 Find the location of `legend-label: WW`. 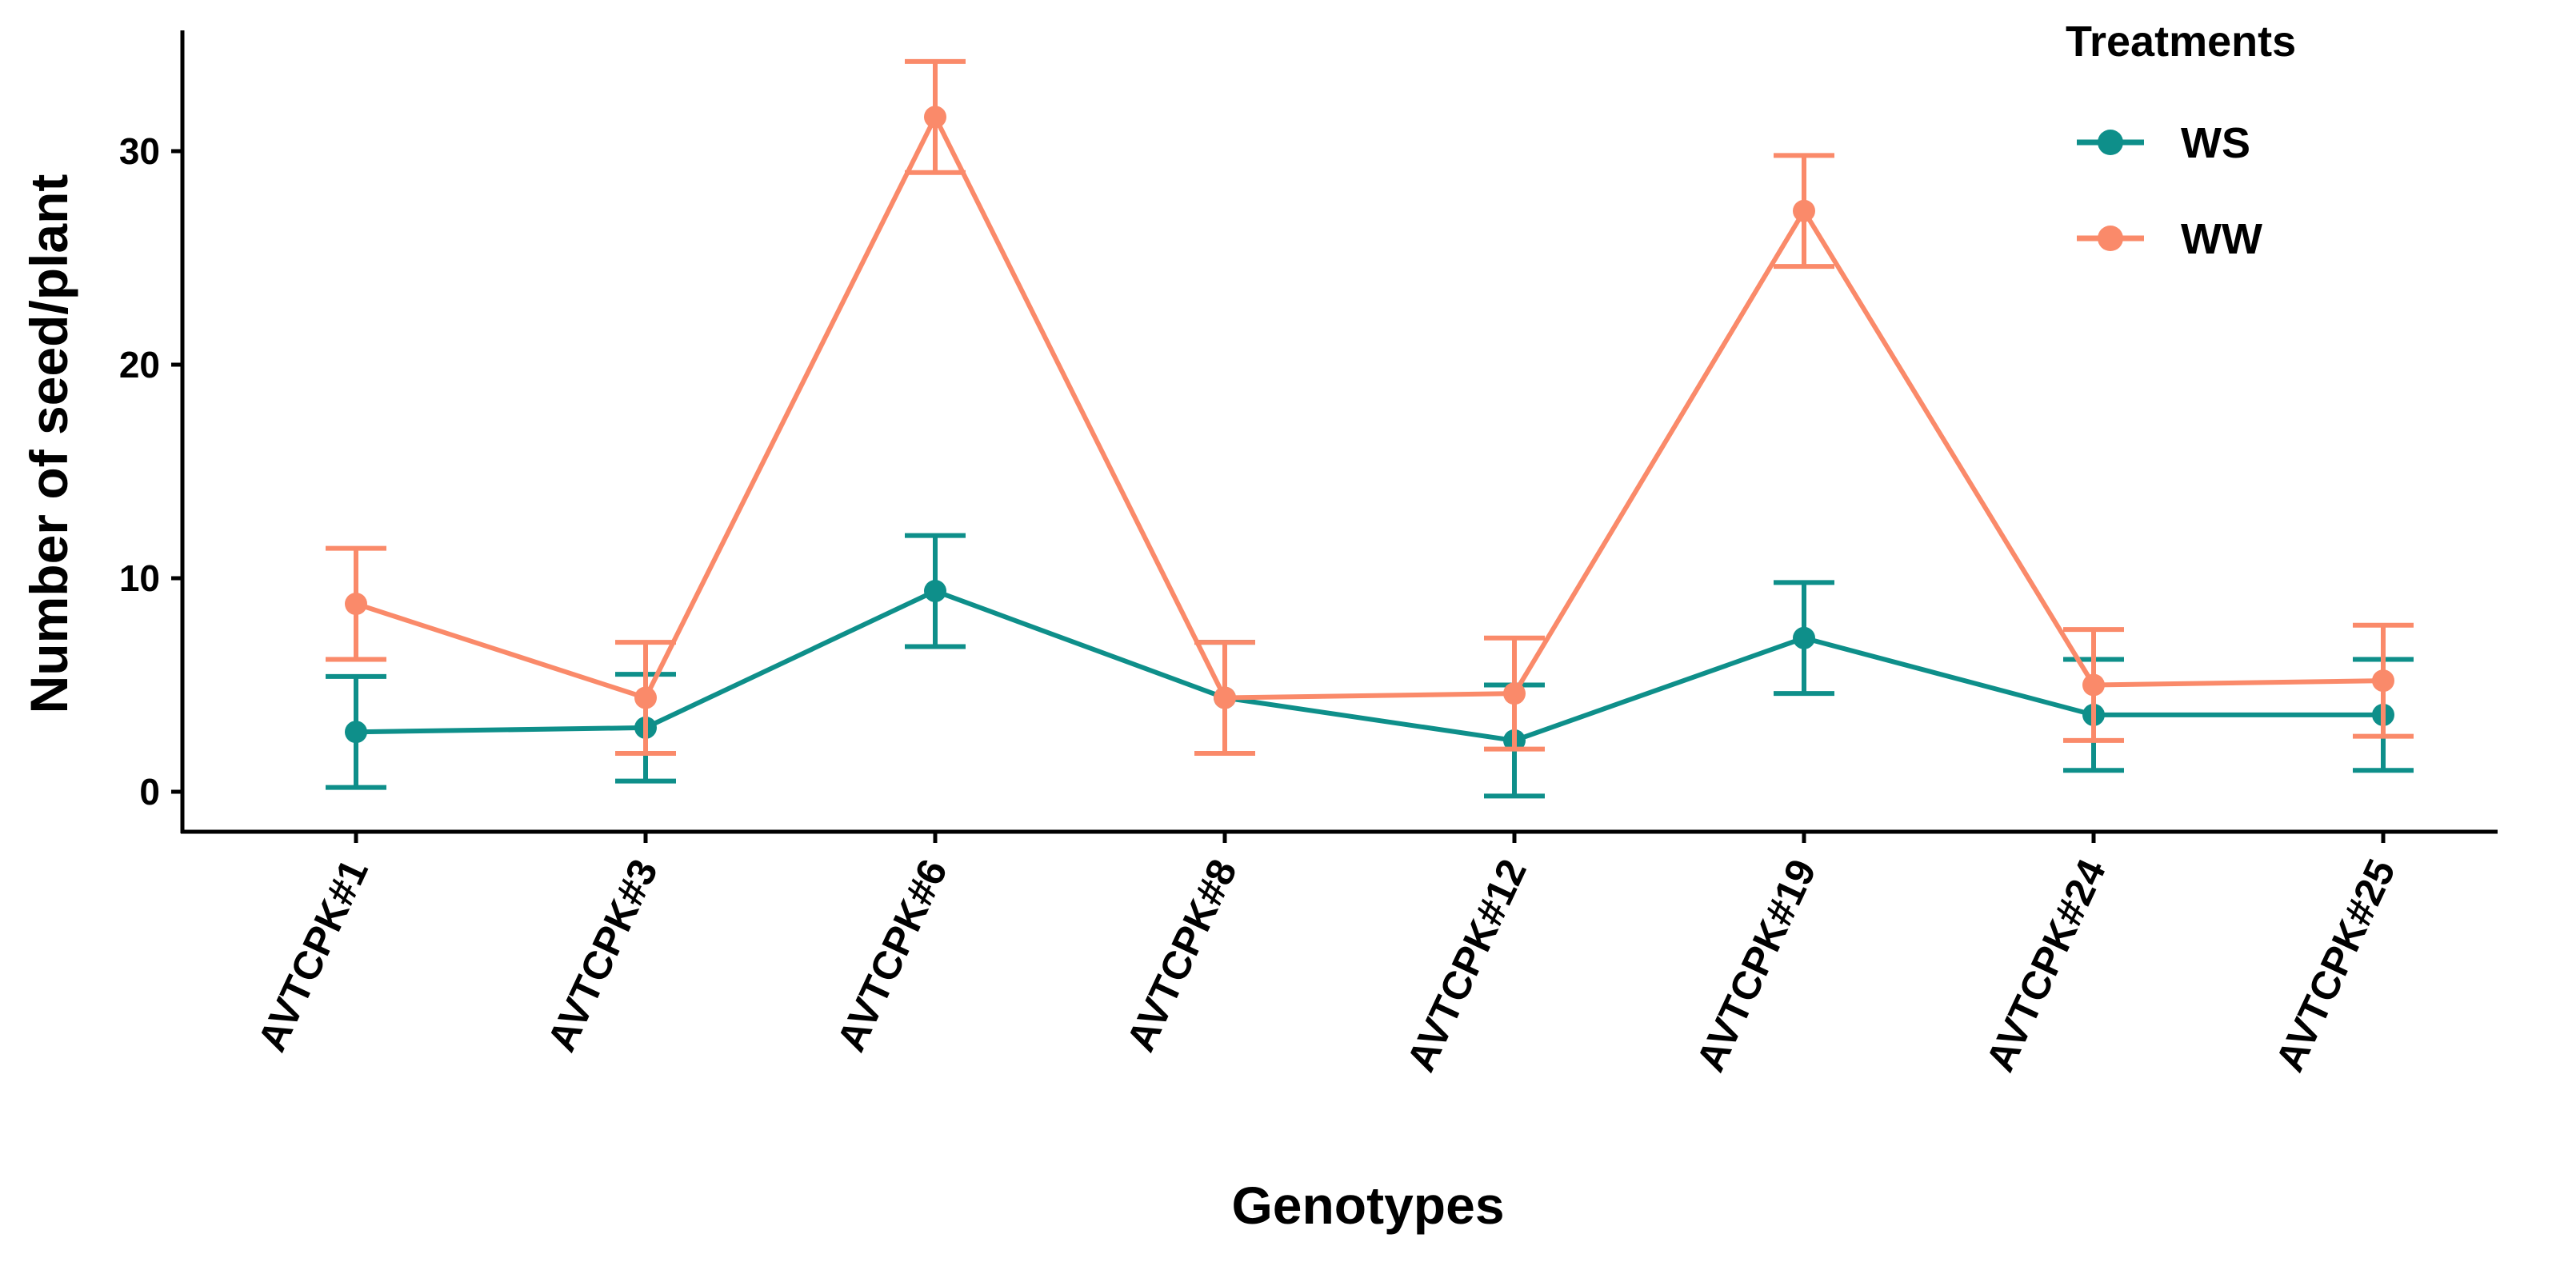

legend-label: WW is located at coordinates (2221, 239).